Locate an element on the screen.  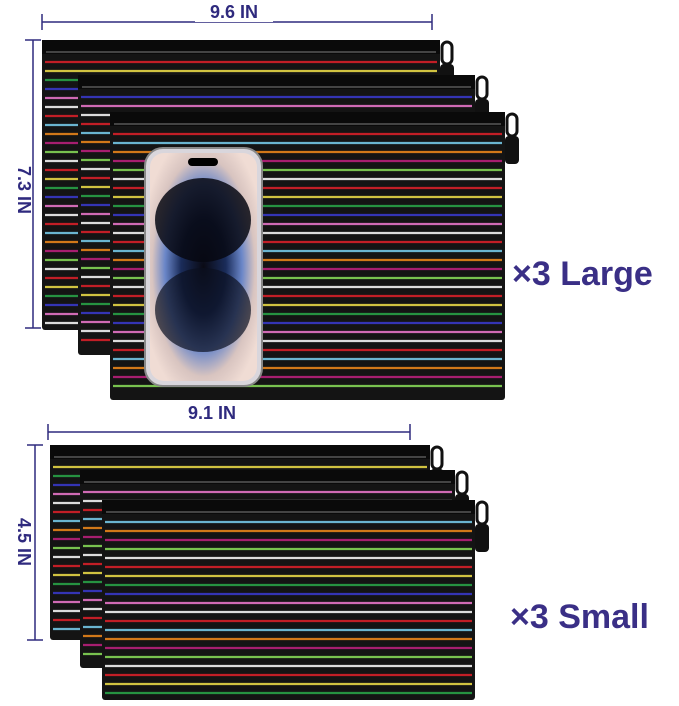
large-width: 9.6 IN is located at coordinates (234, 12).